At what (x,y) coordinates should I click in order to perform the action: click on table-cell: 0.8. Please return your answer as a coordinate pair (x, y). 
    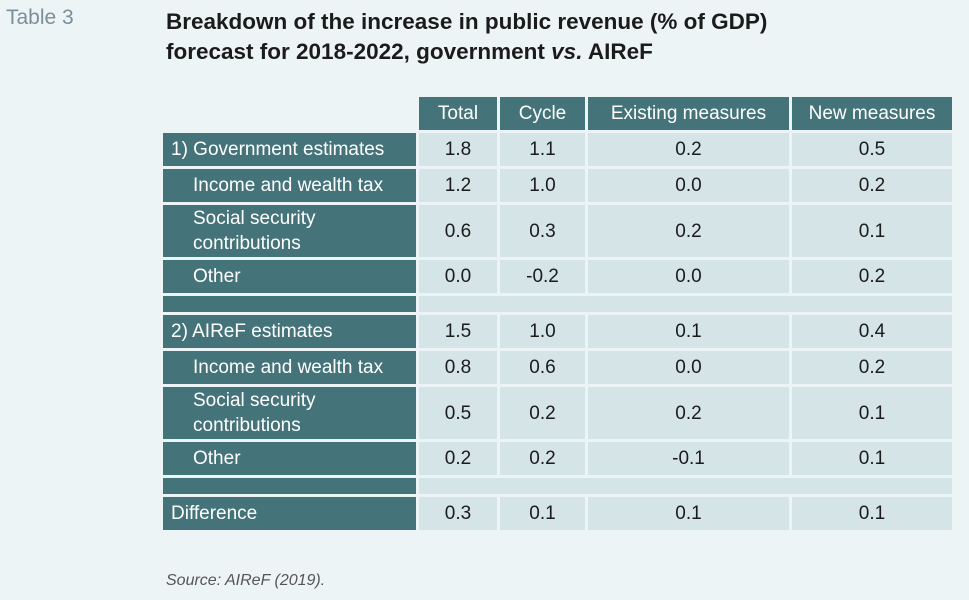
    Looking at the image, I should click on (458, 367).